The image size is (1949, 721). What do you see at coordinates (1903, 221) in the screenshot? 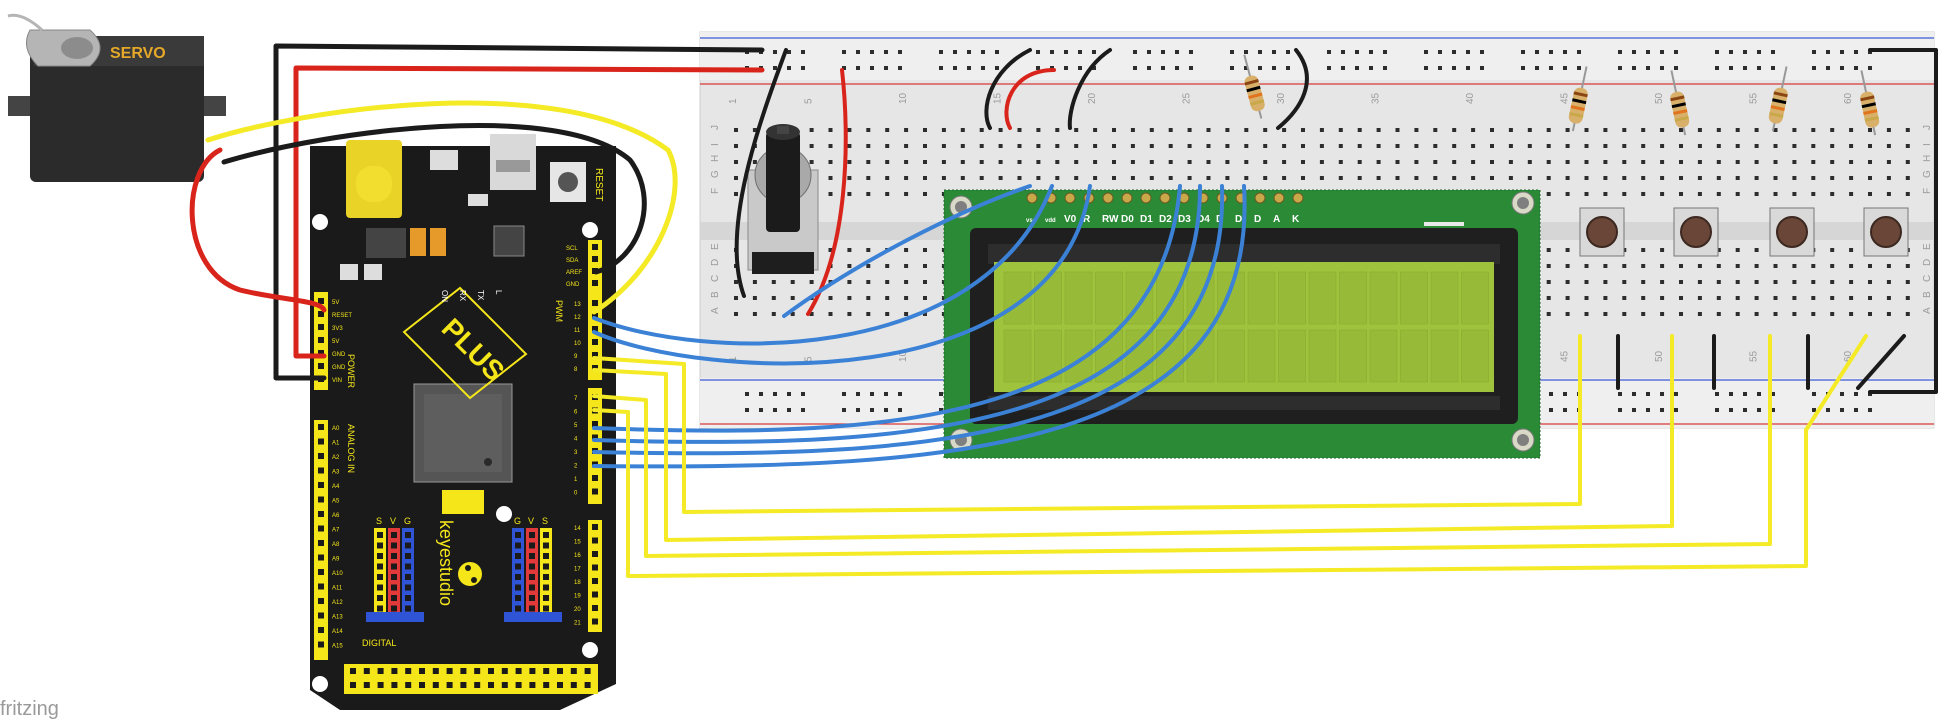
I see `wire-rail-bridge` at bounding box center [1903, 221].